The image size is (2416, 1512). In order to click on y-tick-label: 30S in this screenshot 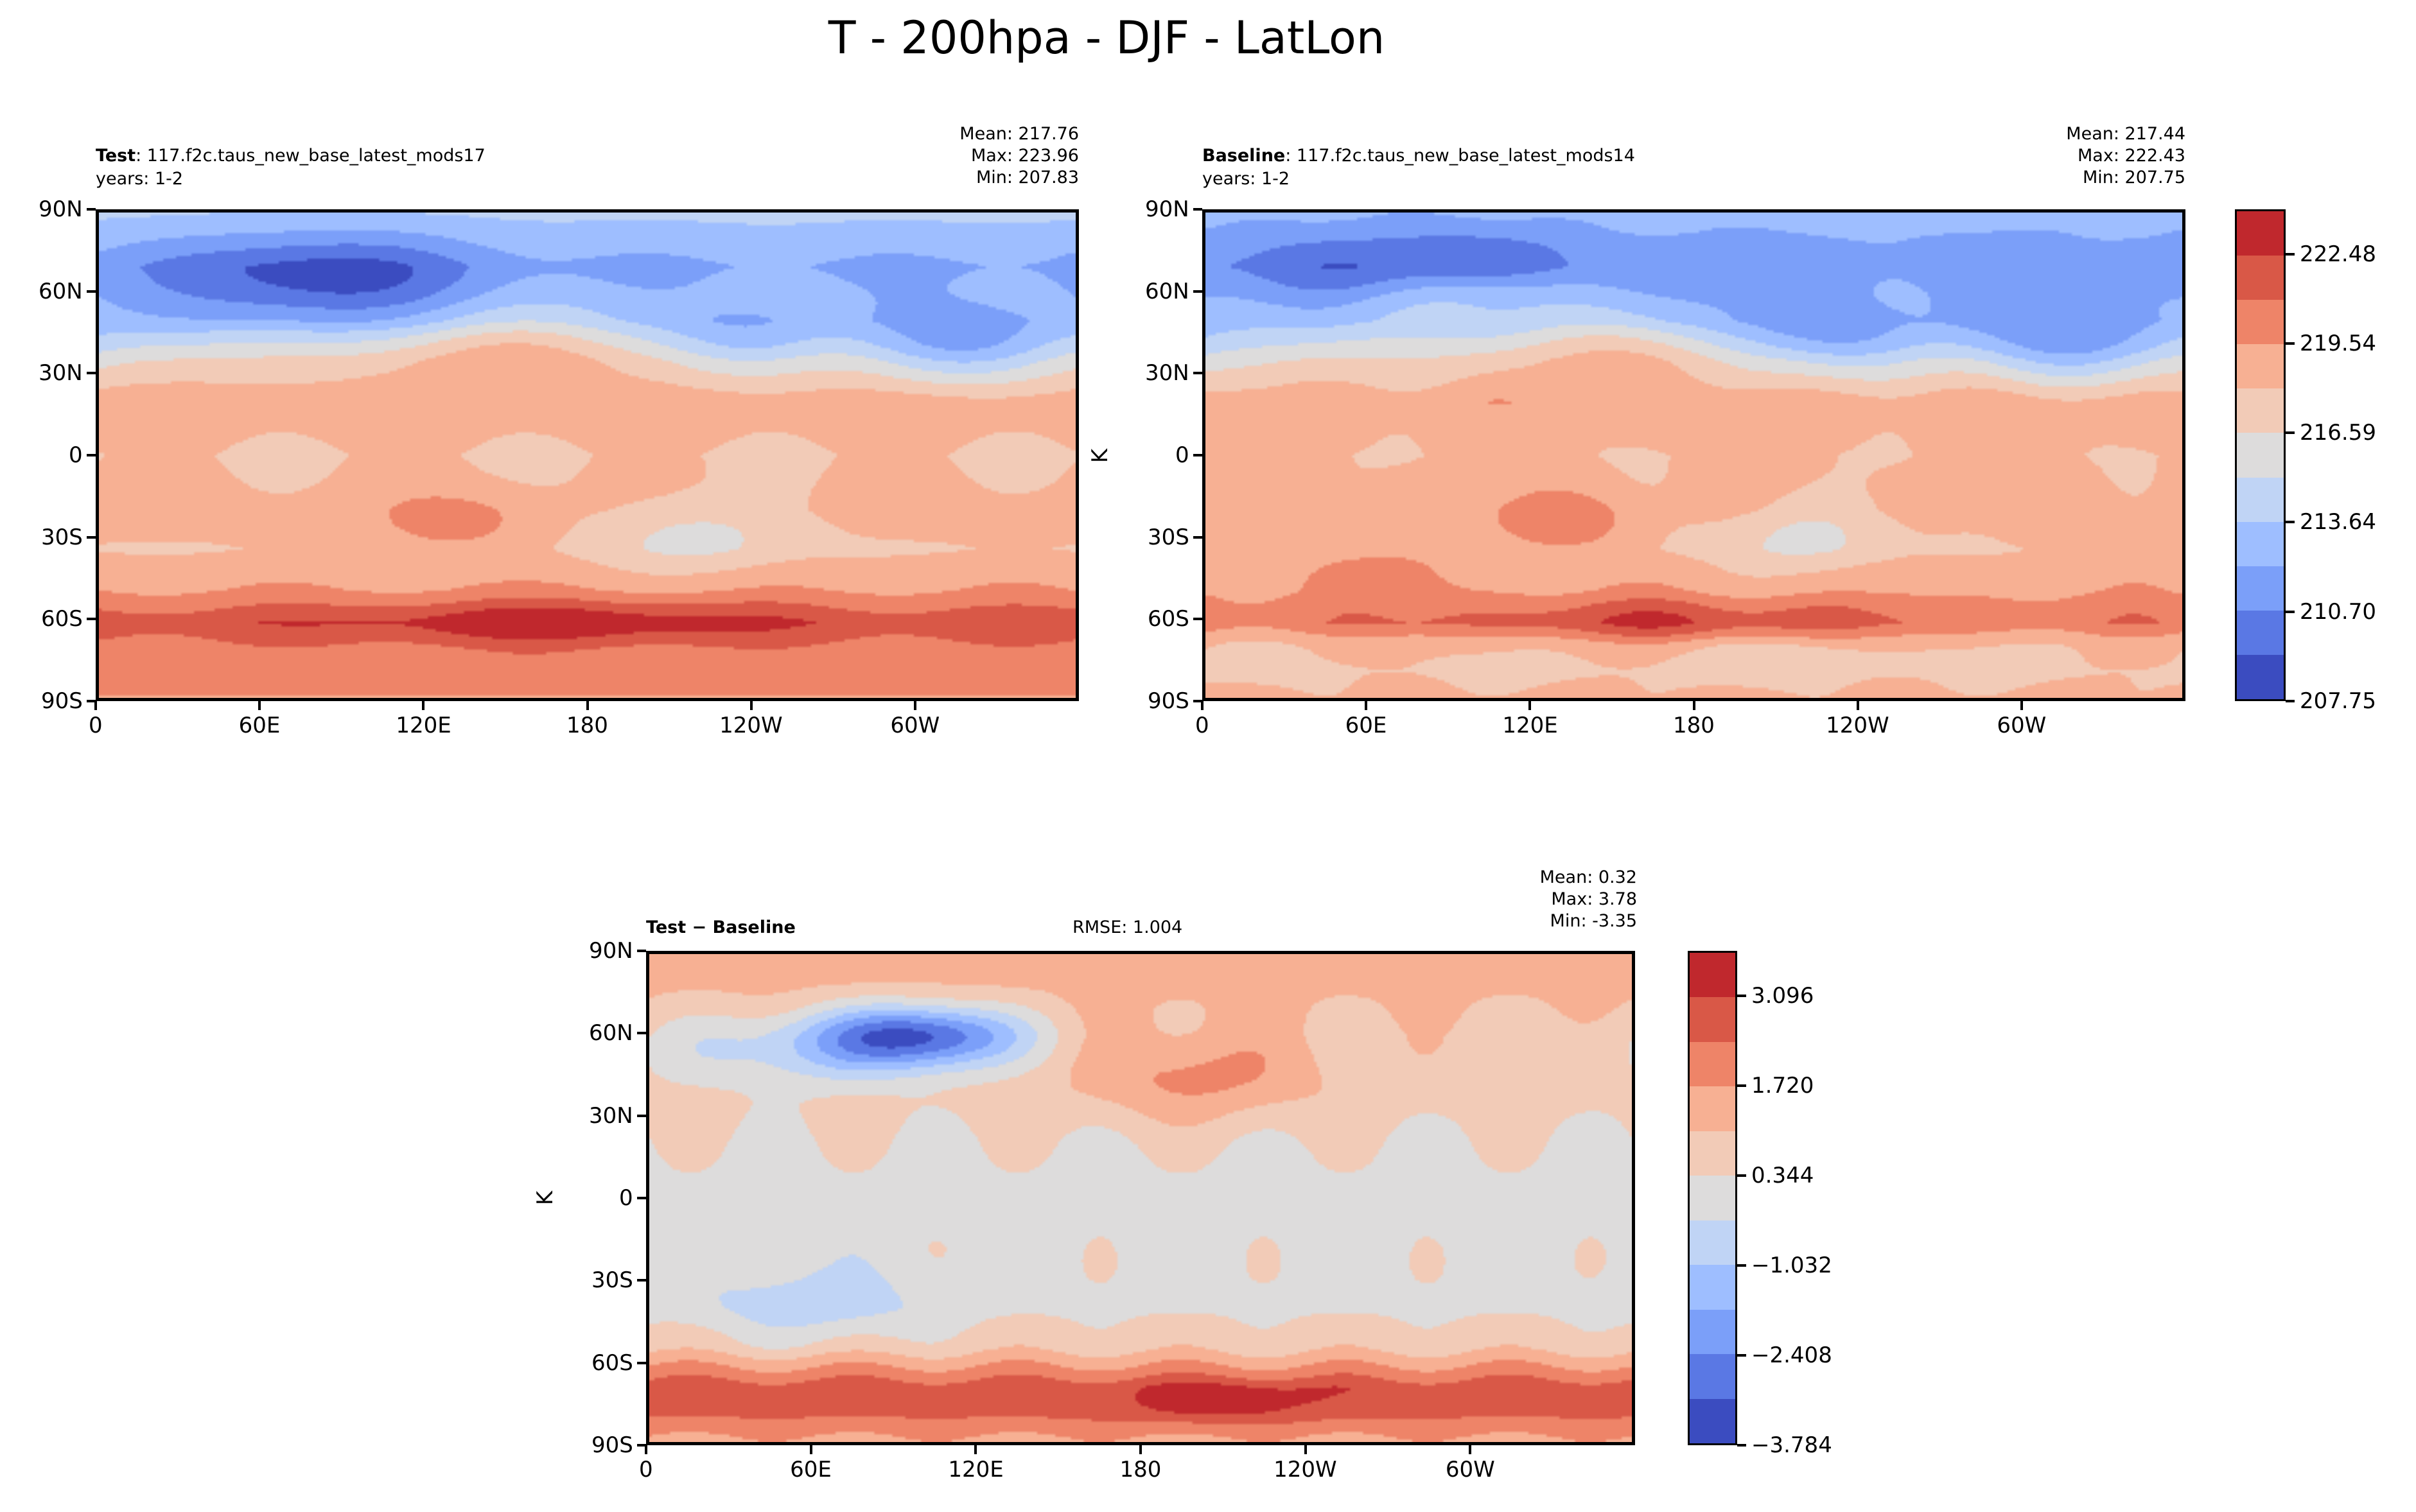, I will do `click(1168, 537)`.